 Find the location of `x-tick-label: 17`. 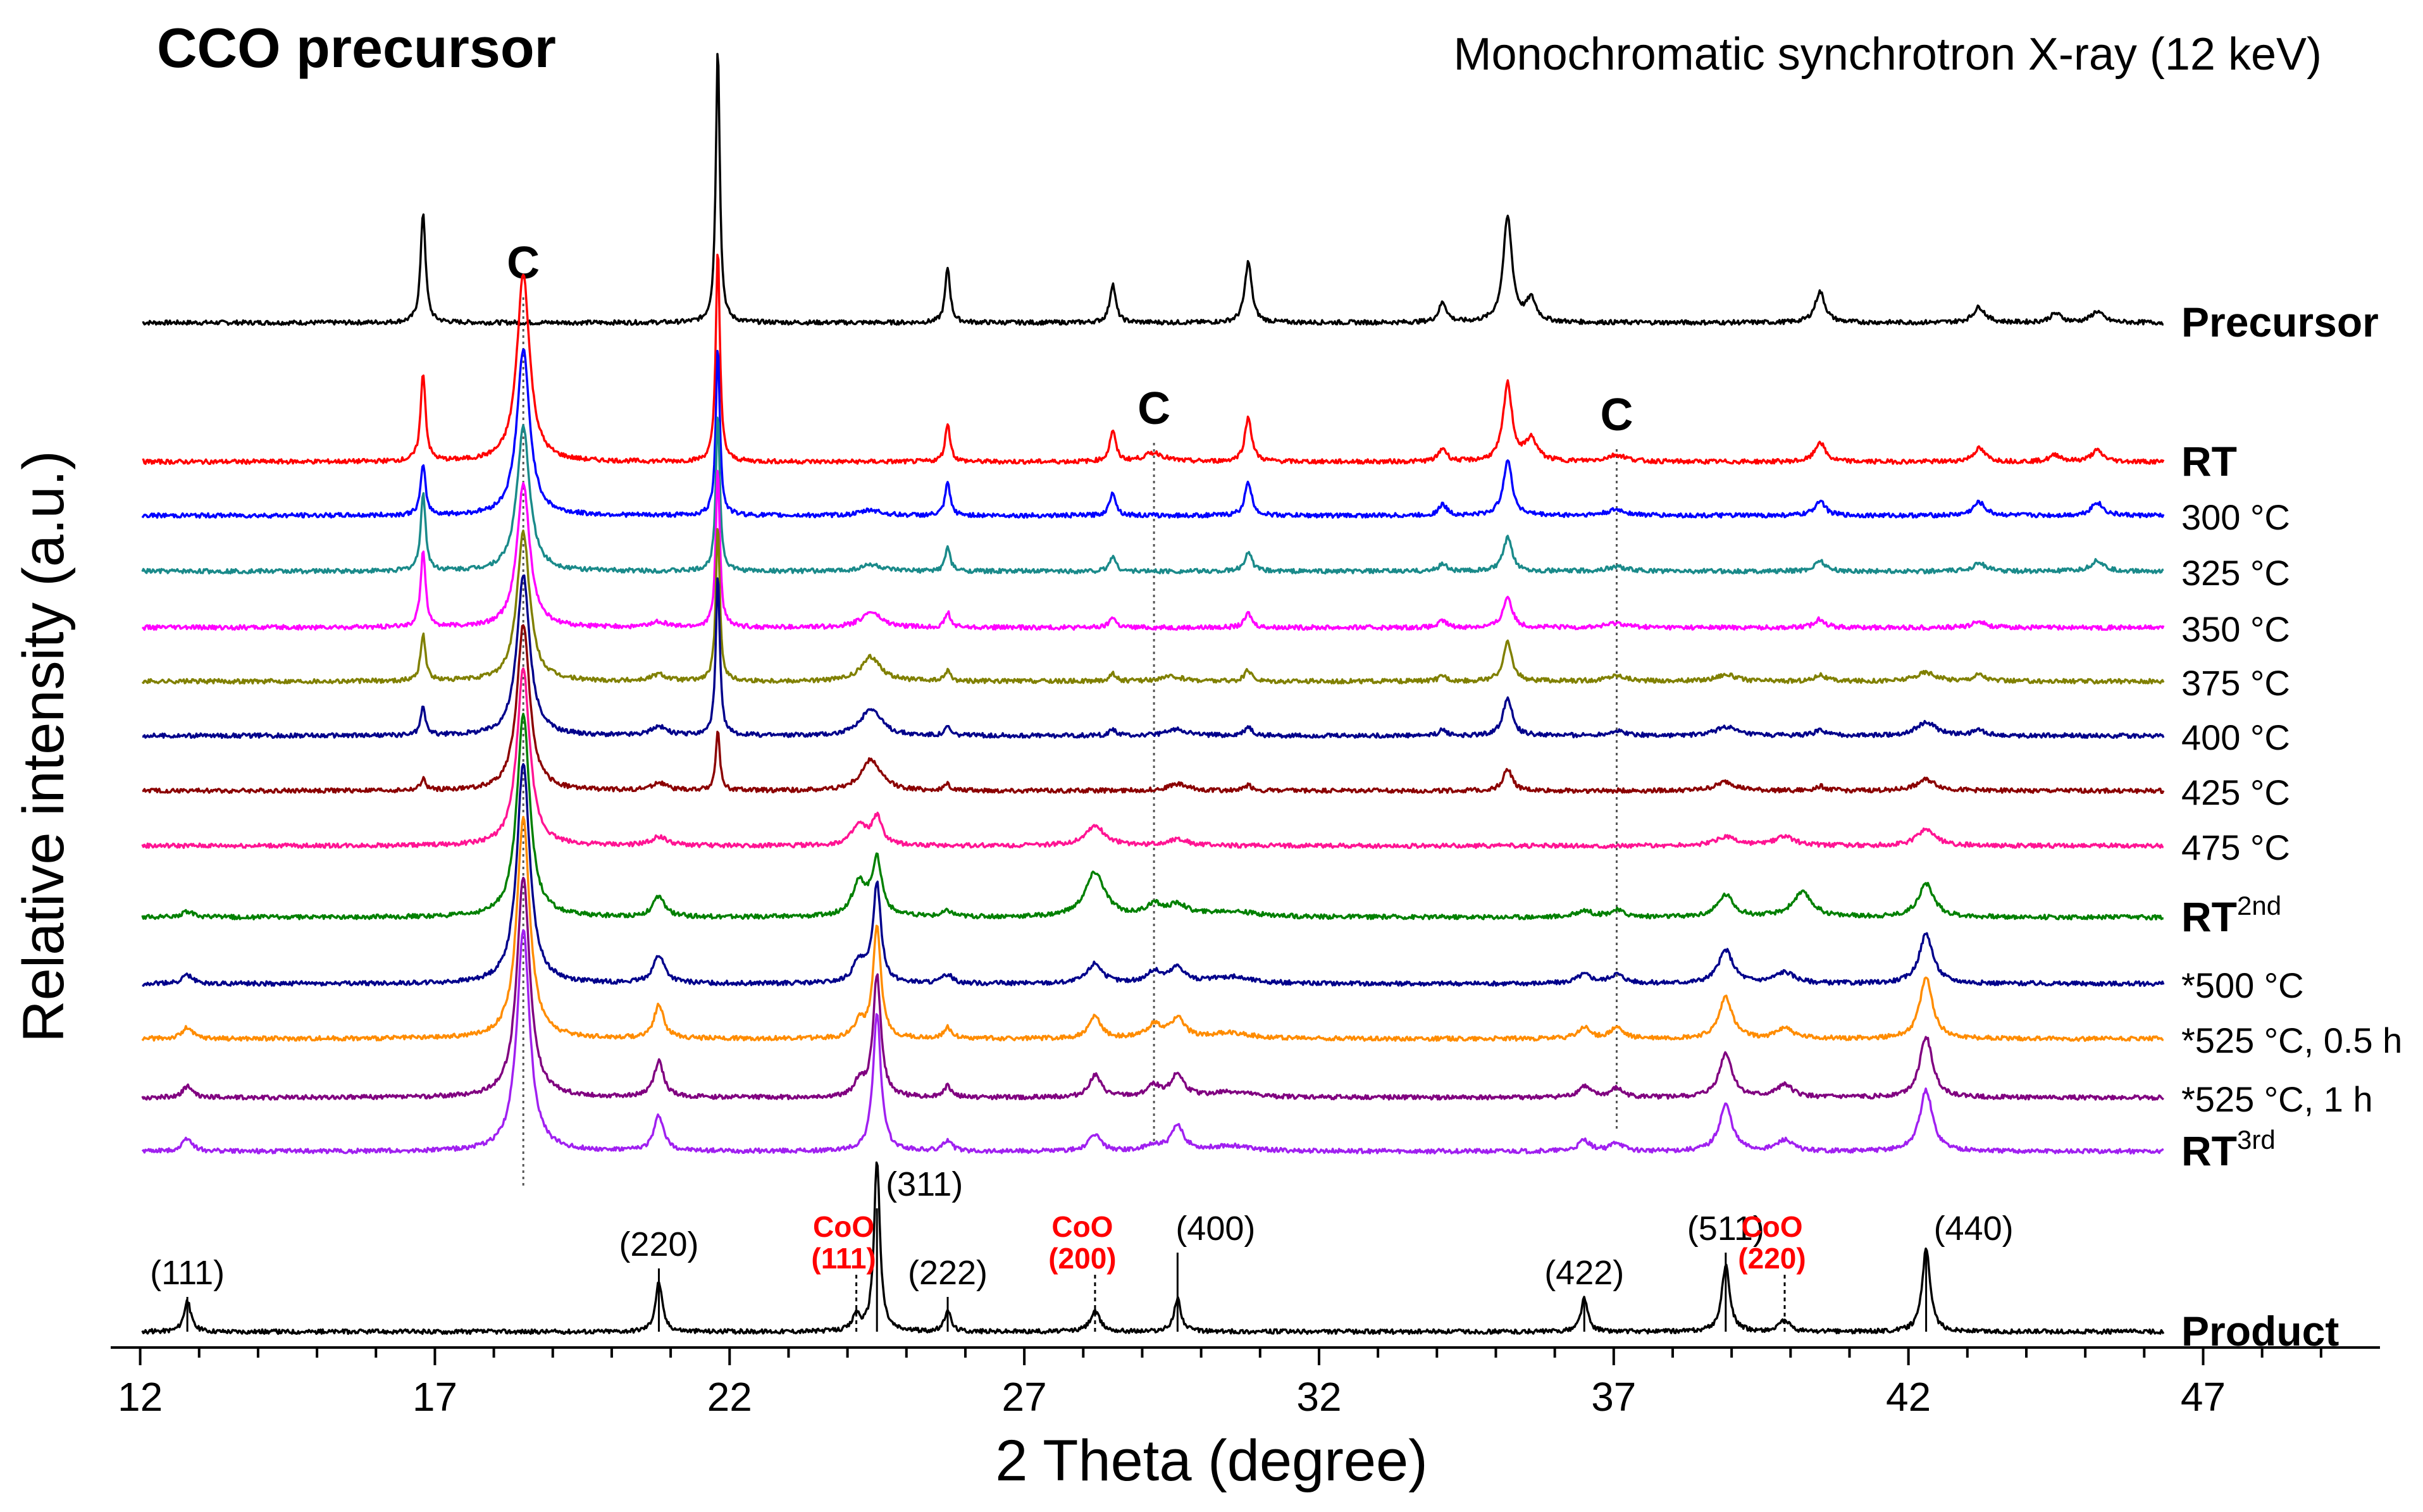

x-tick-label: 17 is located at coordinates (434, 1397).